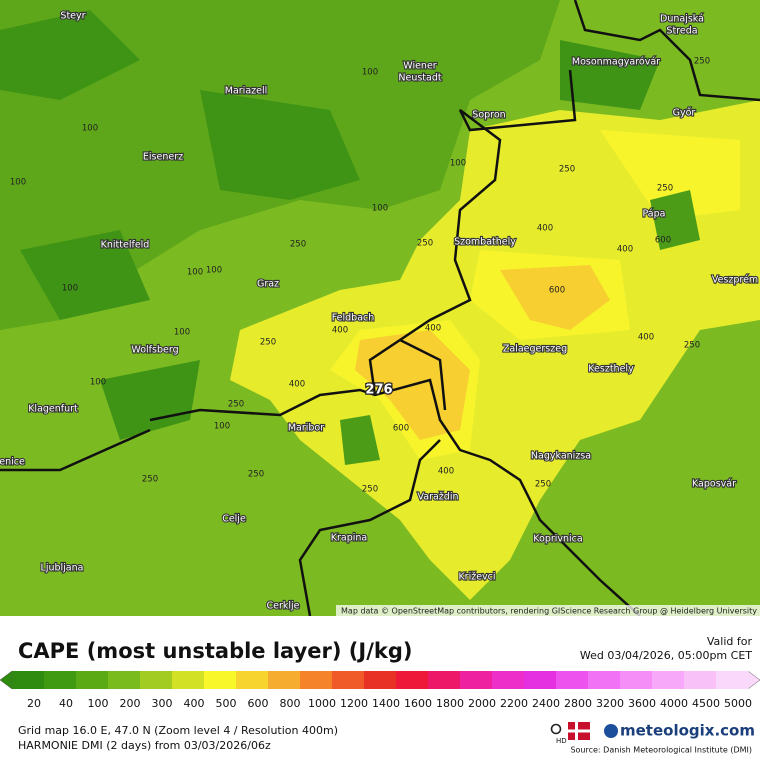 This screenshot has height=764, width=760. What do you see at coordinates (730, 641) in the screenshot?
I see `valid-label: Valid for` at bounding box center [730, 641].